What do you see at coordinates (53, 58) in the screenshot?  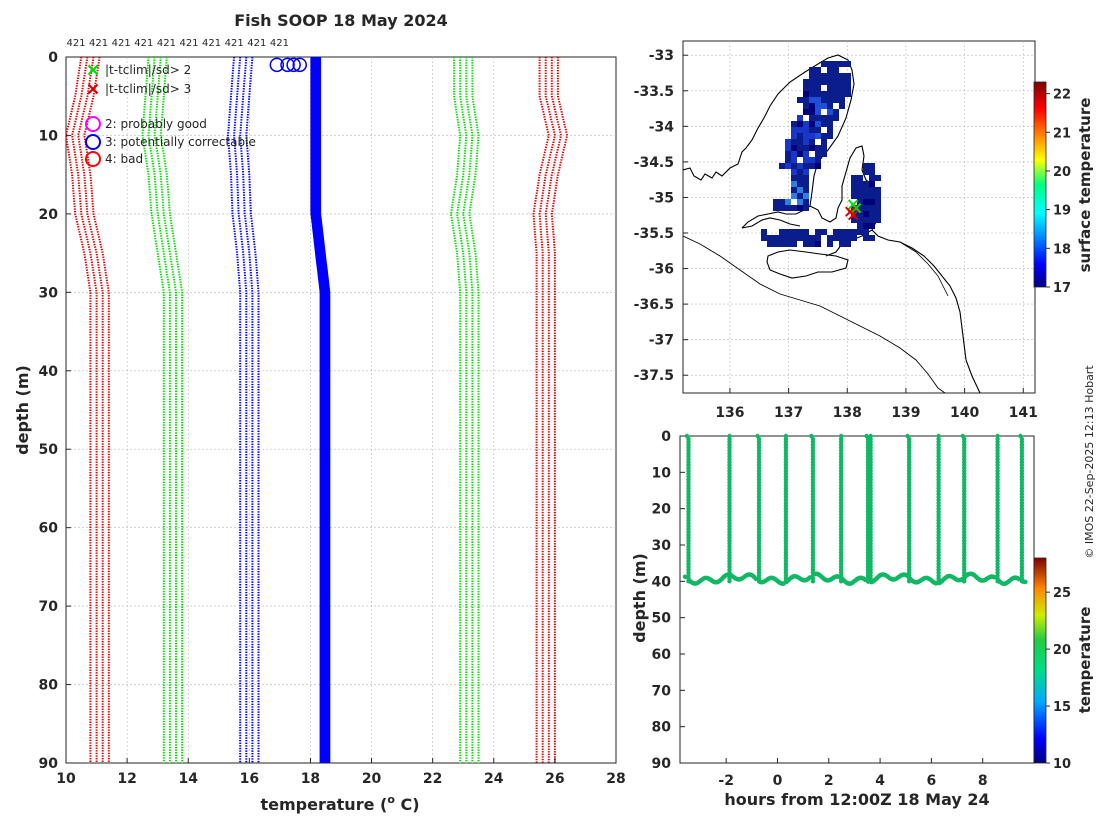 I see `profile-y-tick-label: 0` at bounding box center [53, 58].